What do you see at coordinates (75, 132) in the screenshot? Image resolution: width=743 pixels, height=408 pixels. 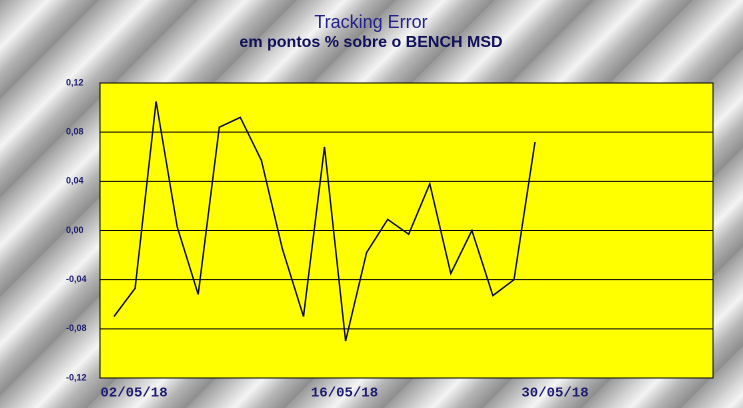 I see `y-tick-label: 0,08` at bounding box center [75, 132].